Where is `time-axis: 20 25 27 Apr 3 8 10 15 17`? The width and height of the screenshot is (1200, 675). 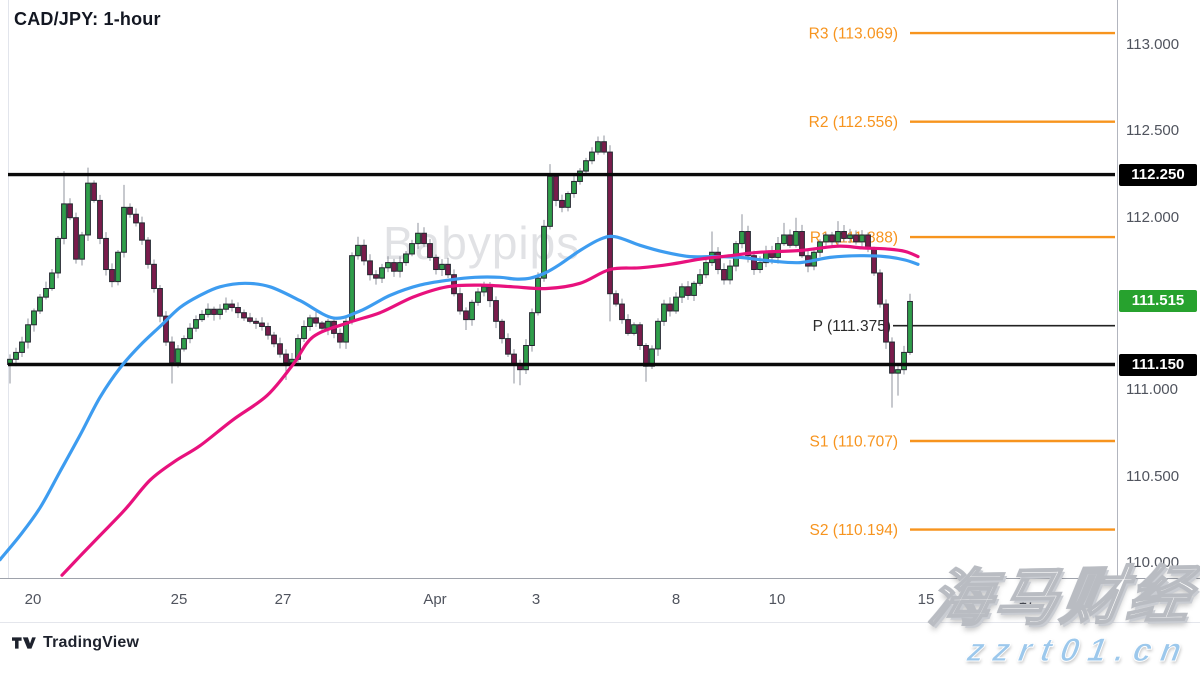
time-axis: 20 25 27 Apr 3 8 10 15 17 is located at coordinates (600, 600).